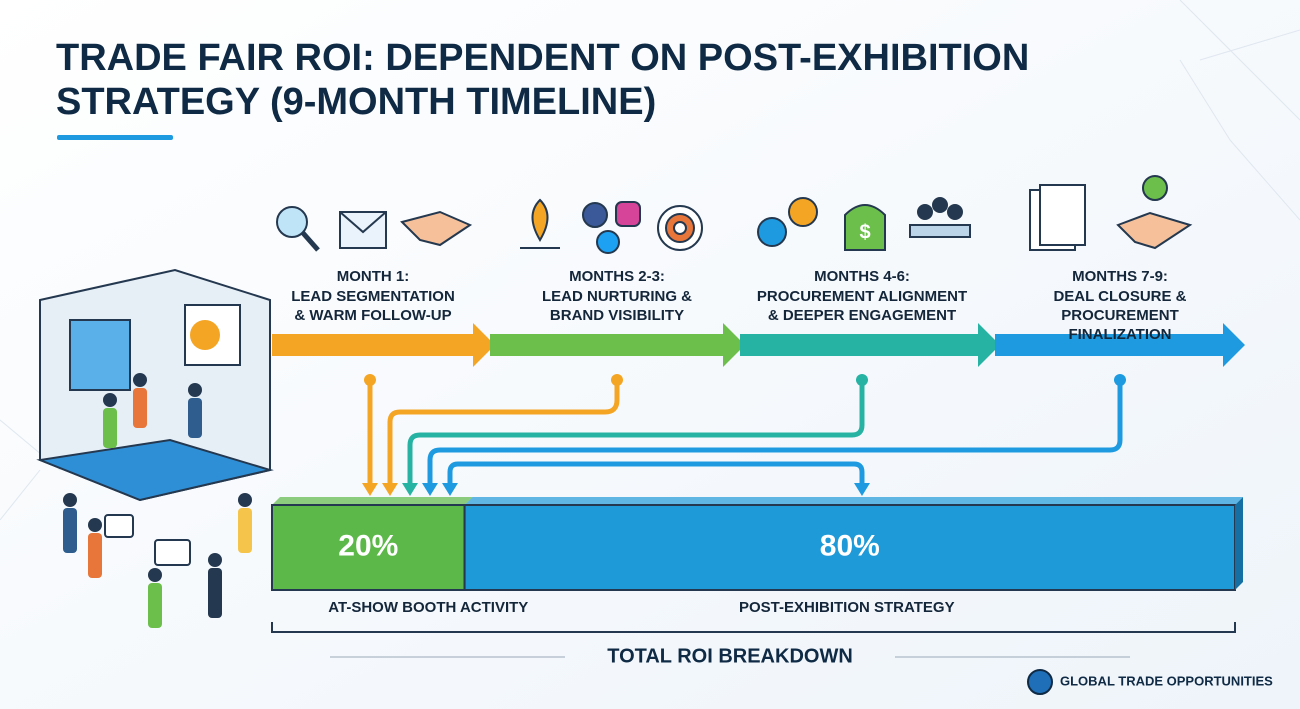 Image resolution: width=1300 pixels, height=709 pixels. What do you see at coordinates (862, 296) in the screenshot?
I see `stage-label: PROCUREMENT ALIGNMENT` at bounding box center [862, 296].